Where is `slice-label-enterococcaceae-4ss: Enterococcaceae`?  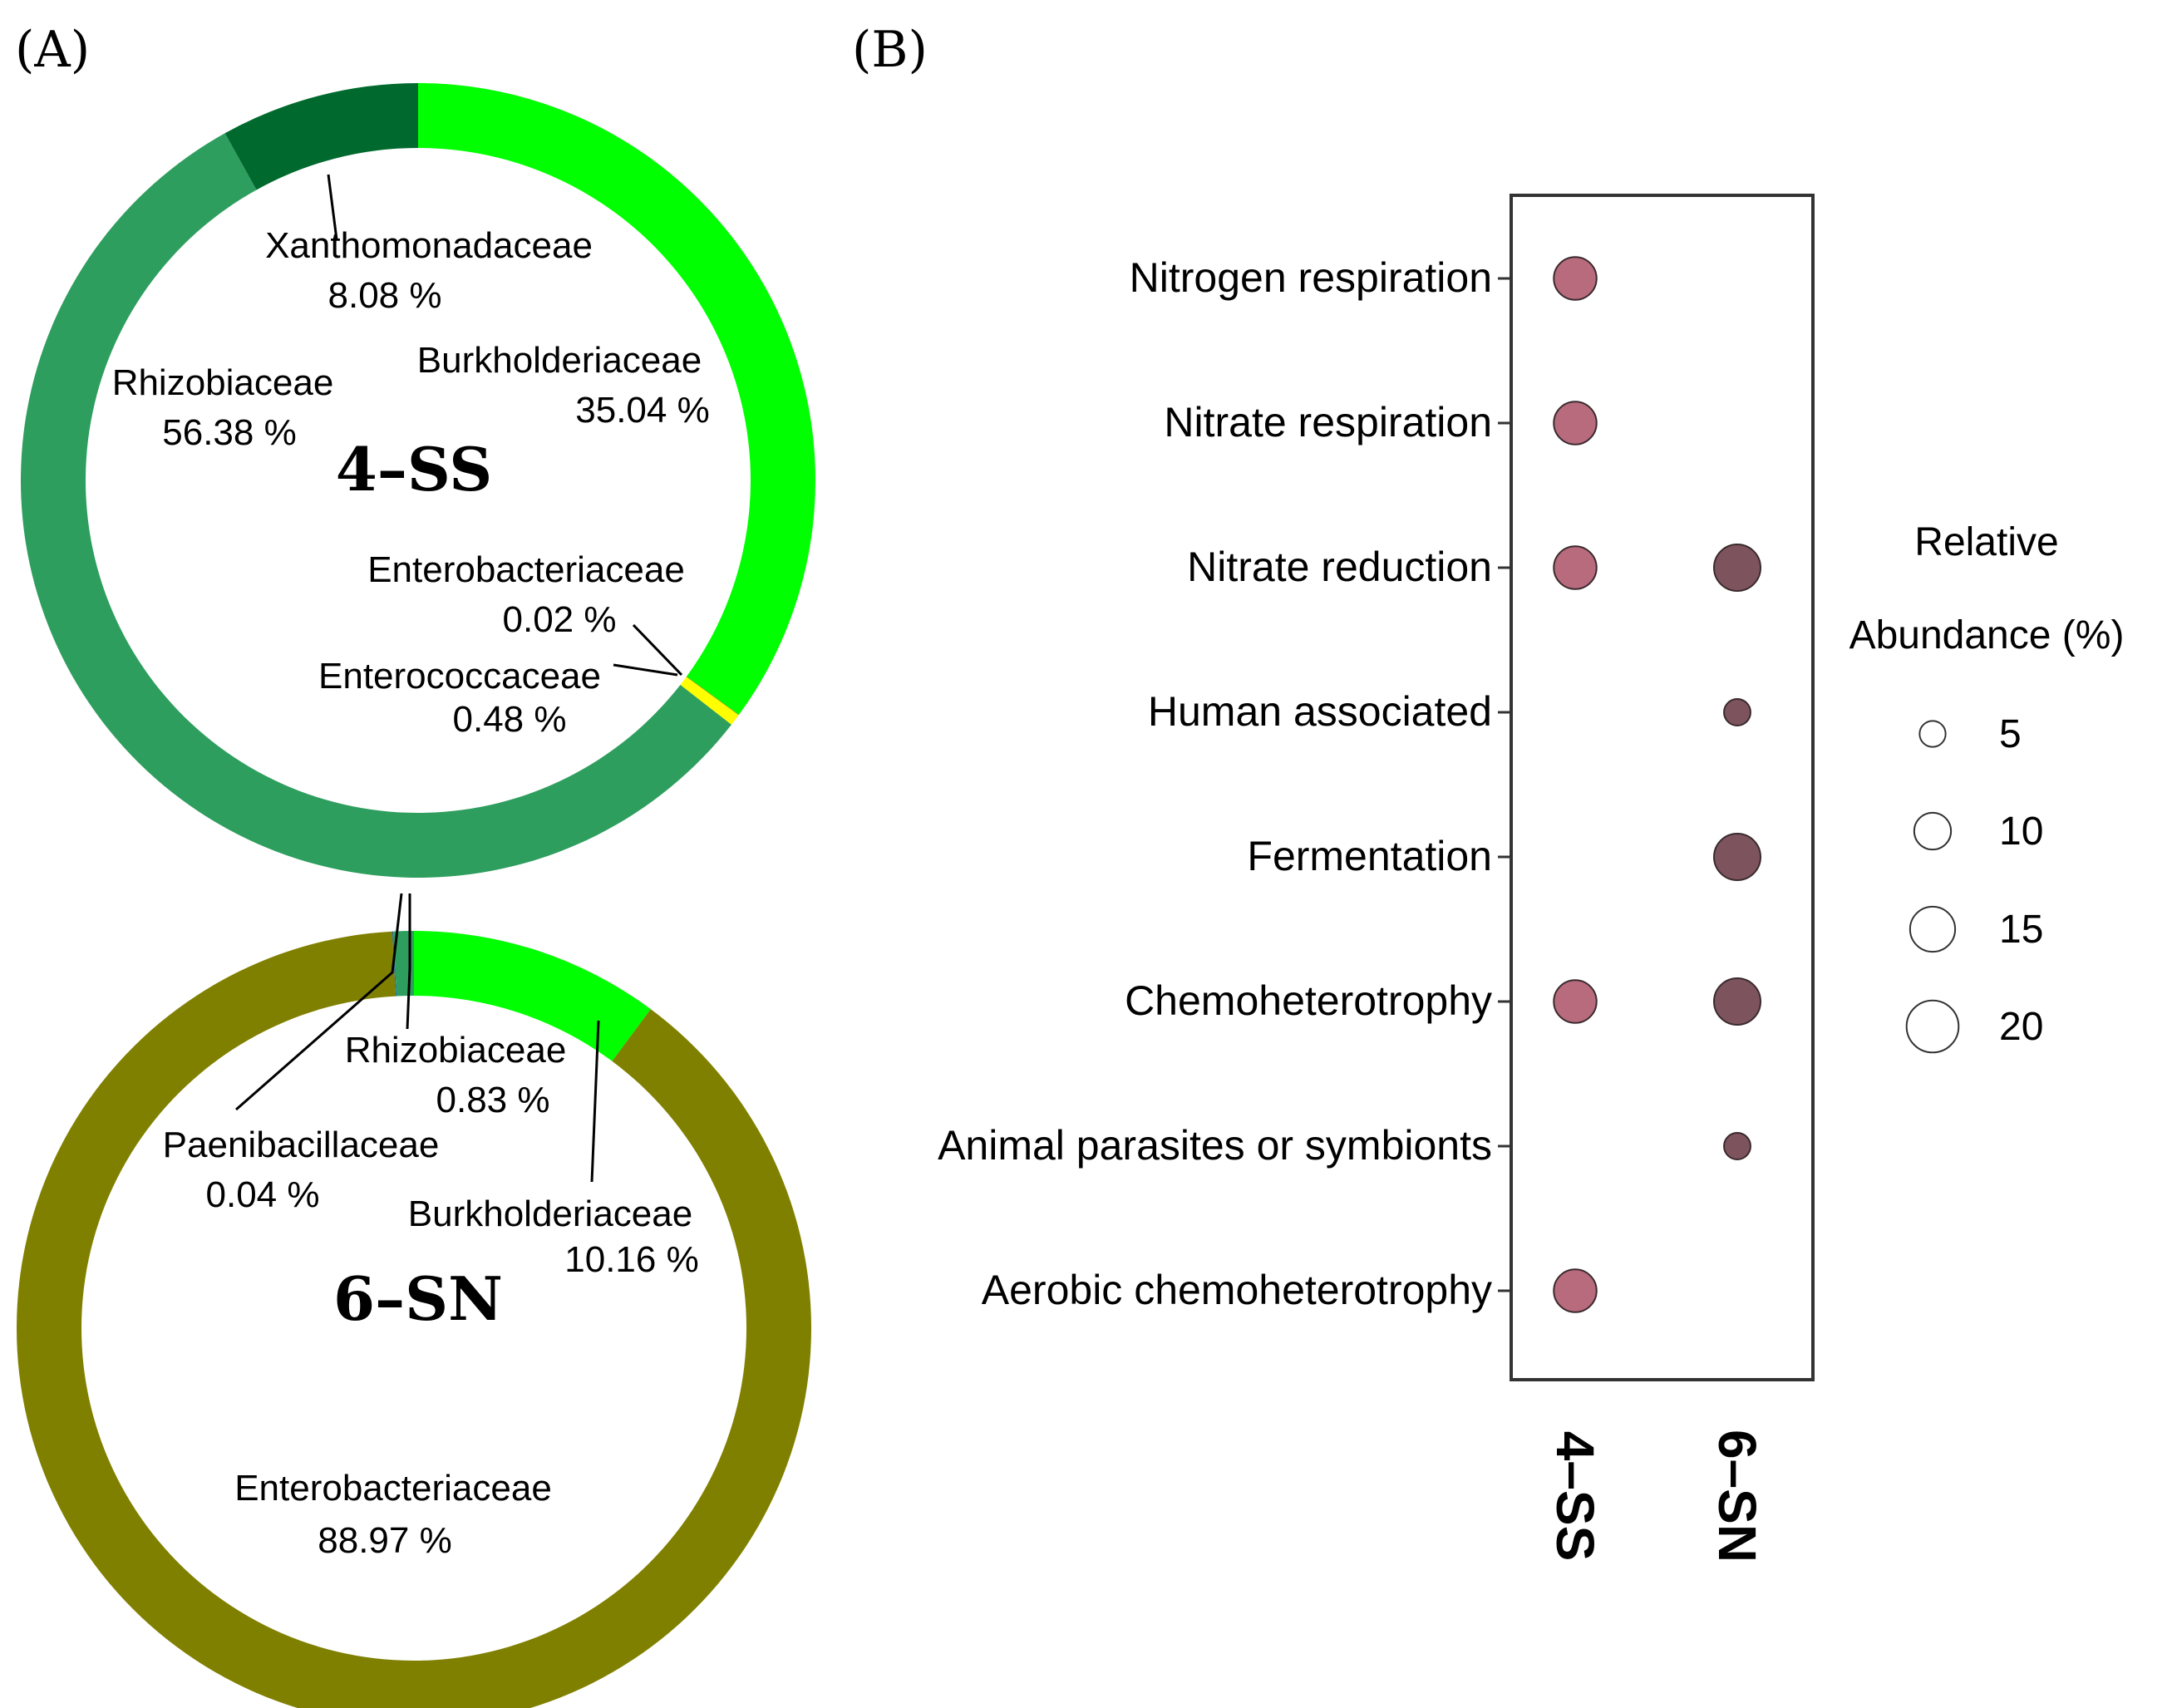
slice-label-enterococcaceae-4ss: Enterococcaceae is located at coordinates (459, 676).